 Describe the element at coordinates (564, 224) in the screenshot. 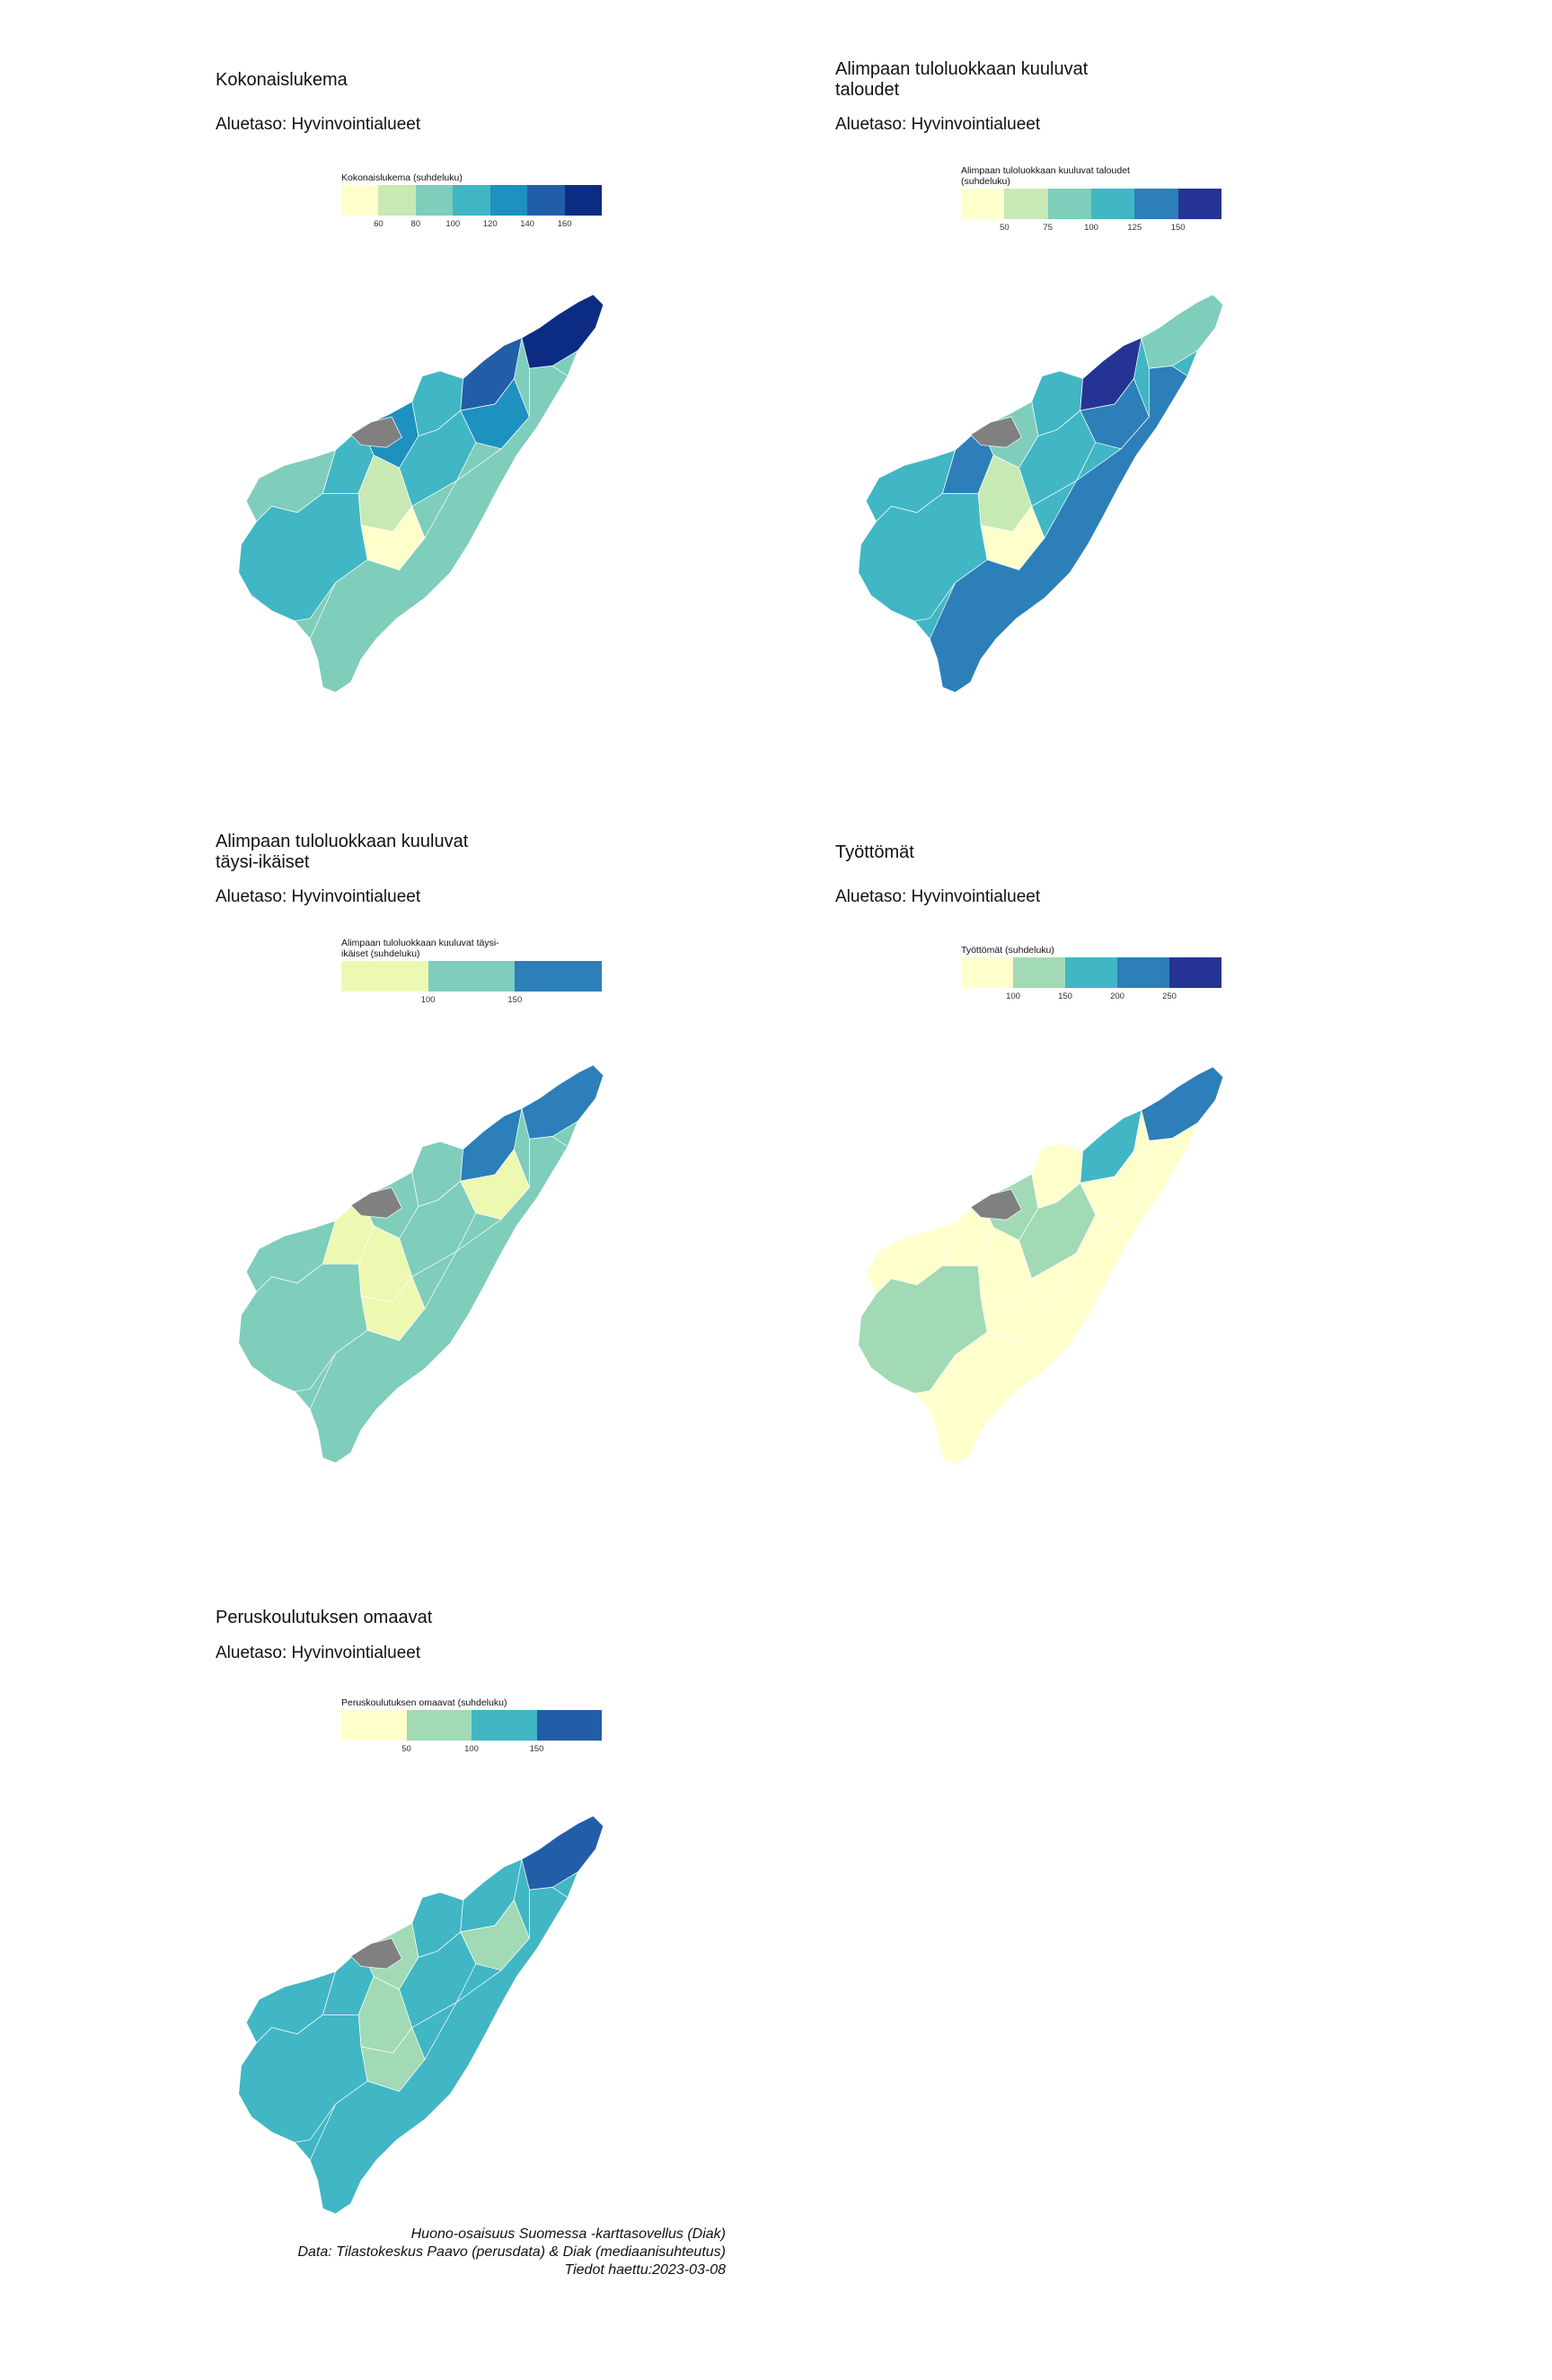

I see `legend-tick-label: 160` at that location.